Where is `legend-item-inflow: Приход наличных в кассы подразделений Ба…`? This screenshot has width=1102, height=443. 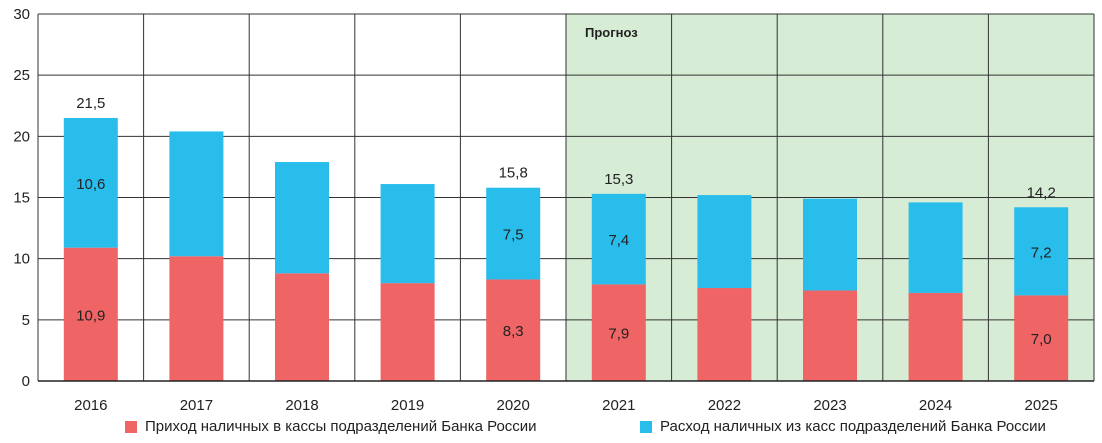 legend-item-inflow: Приход наличных в кассы подразделений Ба… is located at coordinates (331, 426).